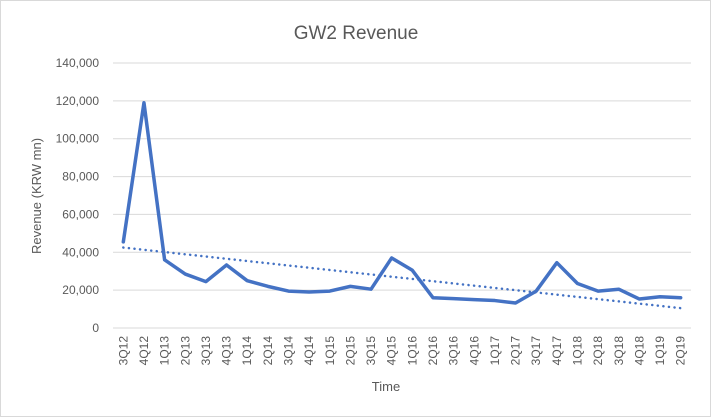 Image resolution: width=711 pixels, height=418 pixels. I want to click on y-tick-label: 20,000, so click(80, 290).